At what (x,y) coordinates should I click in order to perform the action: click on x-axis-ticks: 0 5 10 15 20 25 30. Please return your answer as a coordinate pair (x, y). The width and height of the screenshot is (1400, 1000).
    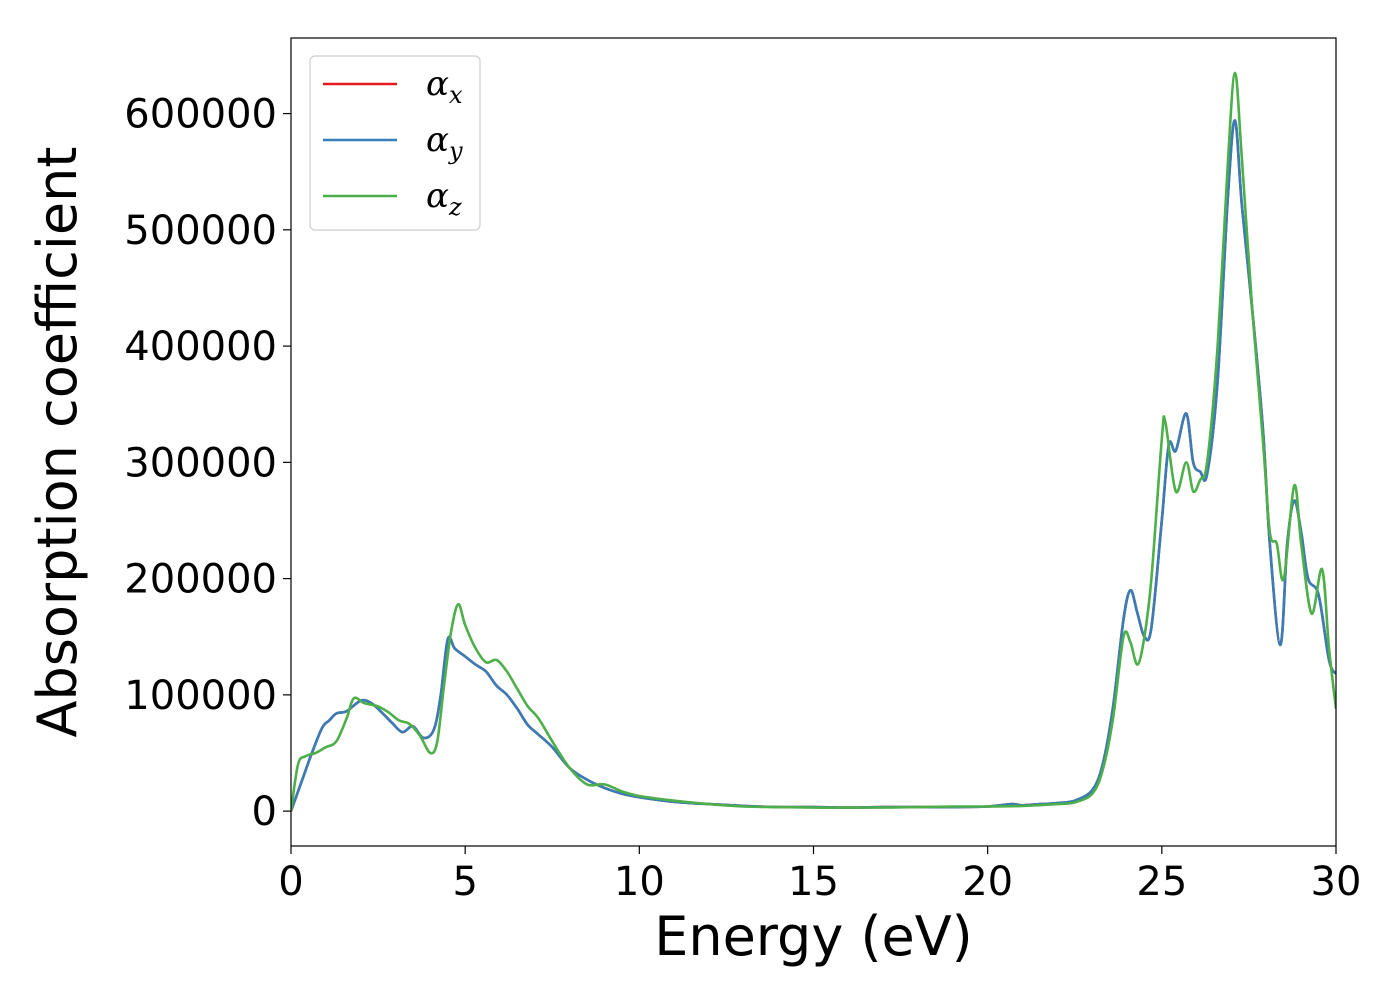
    Looking at the image, I should click on (819, 875).